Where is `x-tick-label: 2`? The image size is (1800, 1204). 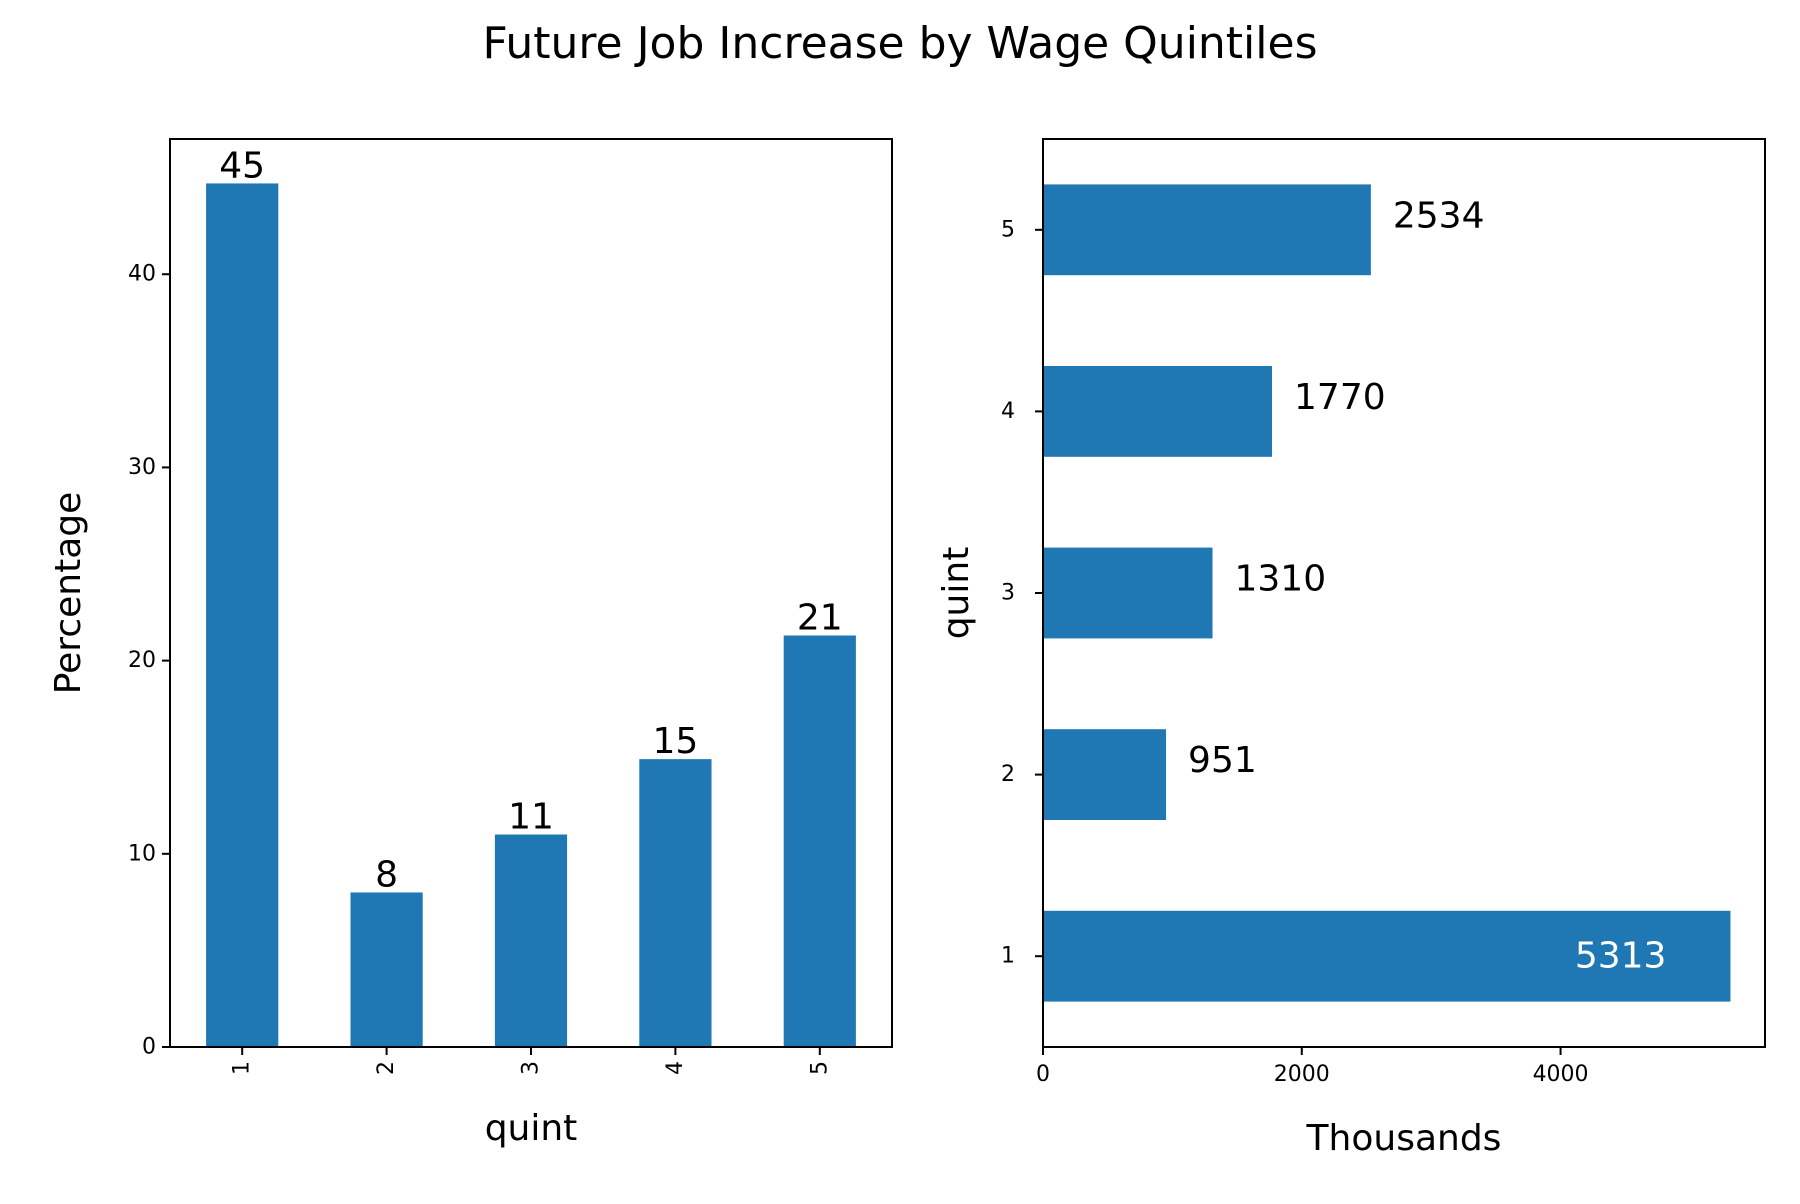
x-tick-label: 2 is located at coordinates (386, 1068).